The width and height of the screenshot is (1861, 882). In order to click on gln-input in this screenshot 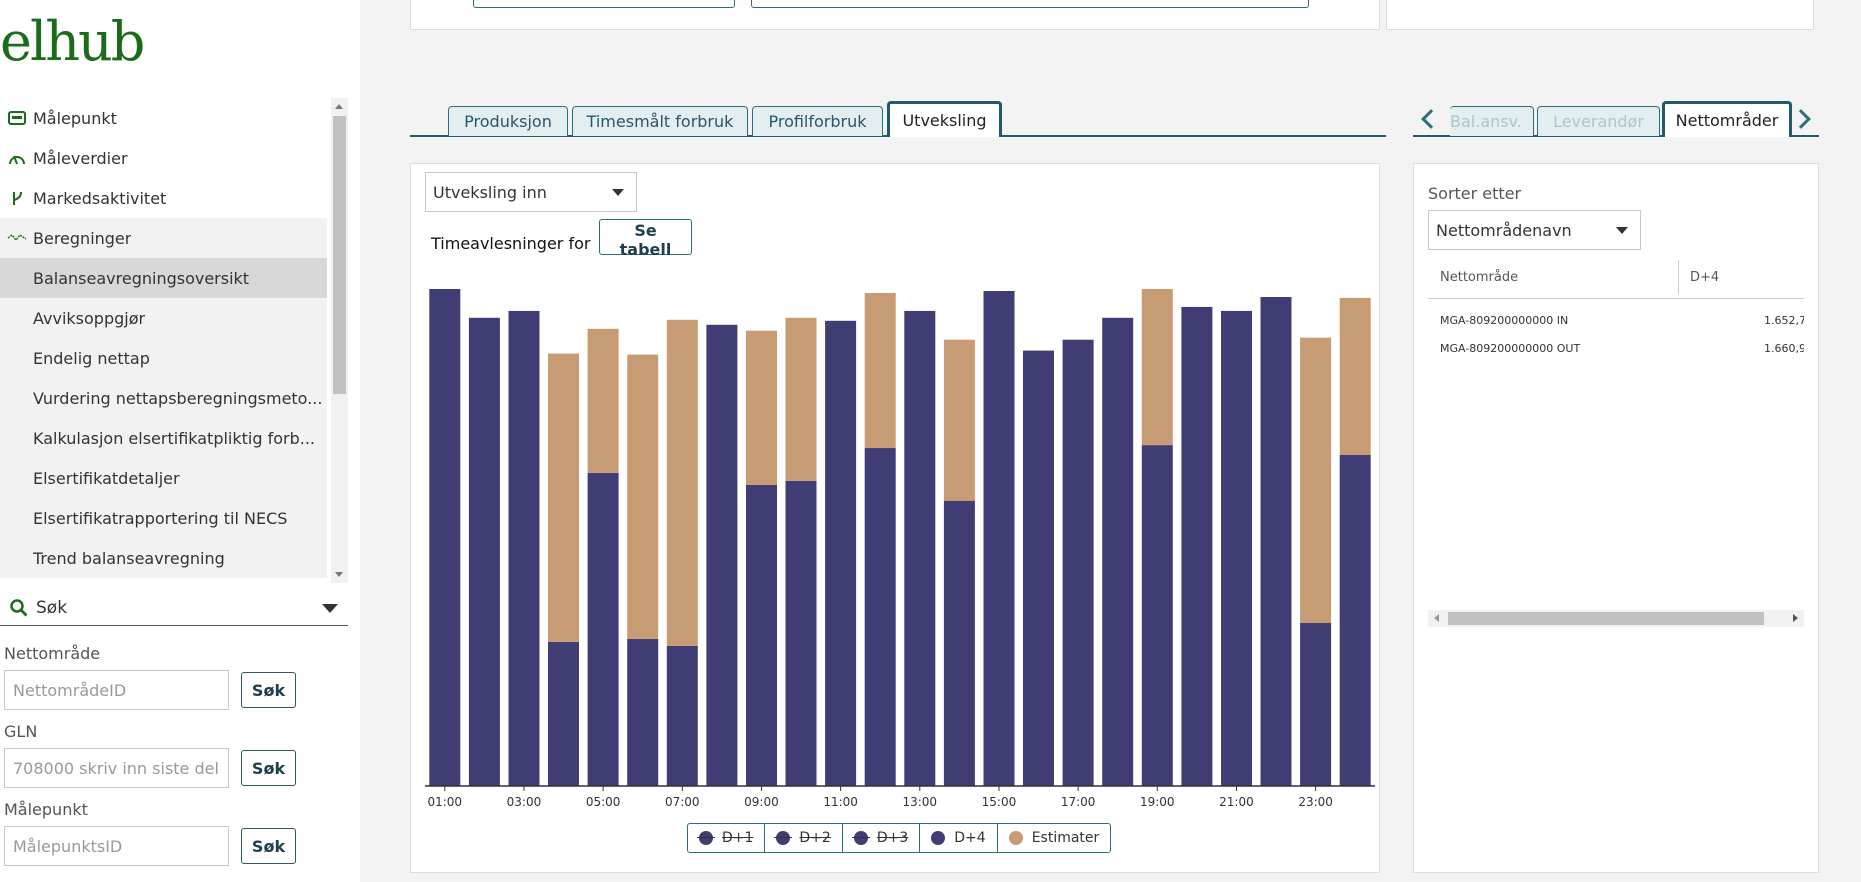, I will do `click(116, 768)`.